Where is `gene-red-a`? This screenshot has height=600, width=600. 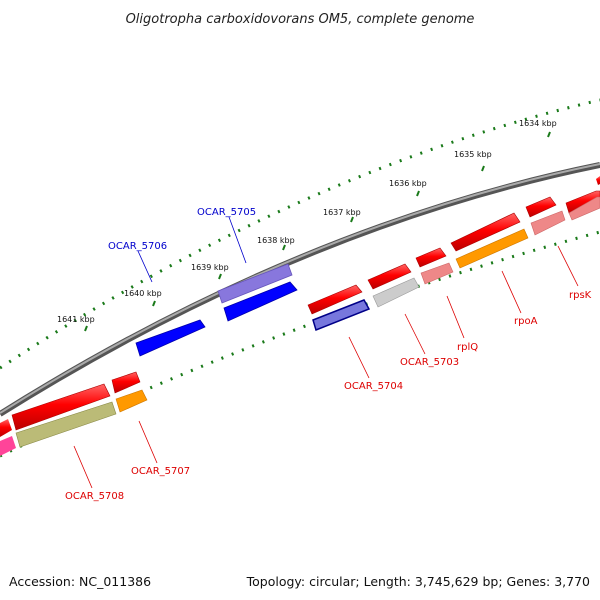
gene-red-a is located at coordinates (335, 299).